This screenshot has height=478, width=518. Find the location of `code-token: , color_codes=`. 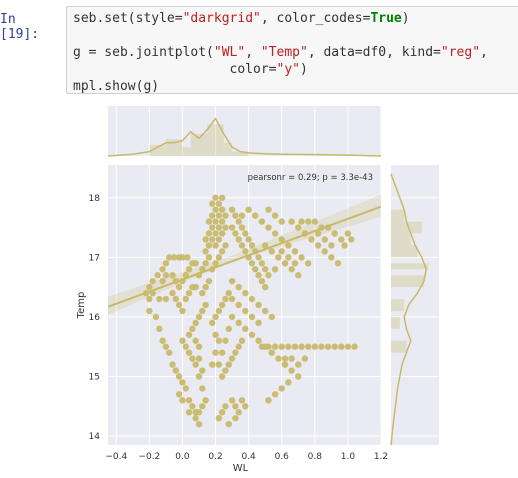

code-token: , color_codes= is located at coordinates (315, 18).